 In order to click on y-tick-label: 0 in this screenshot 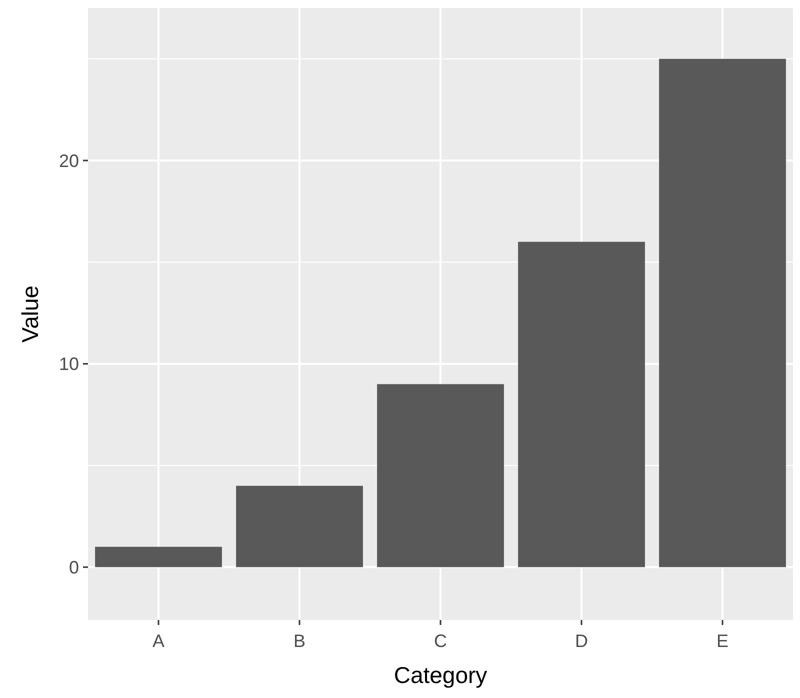, I will do `click(73, 567)`.